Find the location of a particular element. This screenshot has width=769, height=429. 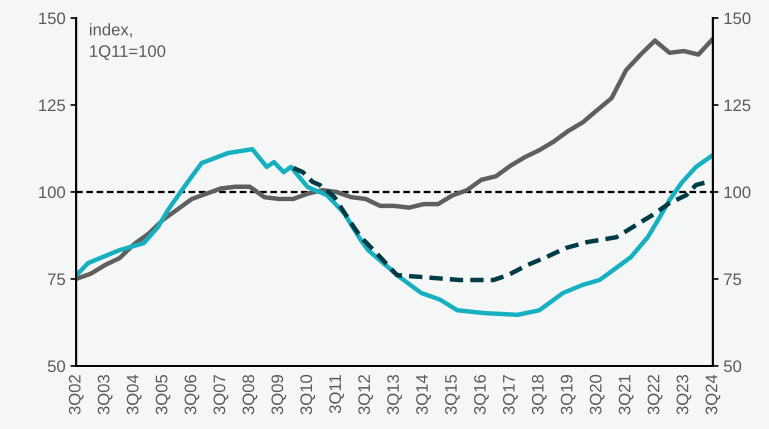

x-tick-label: 3Q24 is located at coordinates (713, 394).